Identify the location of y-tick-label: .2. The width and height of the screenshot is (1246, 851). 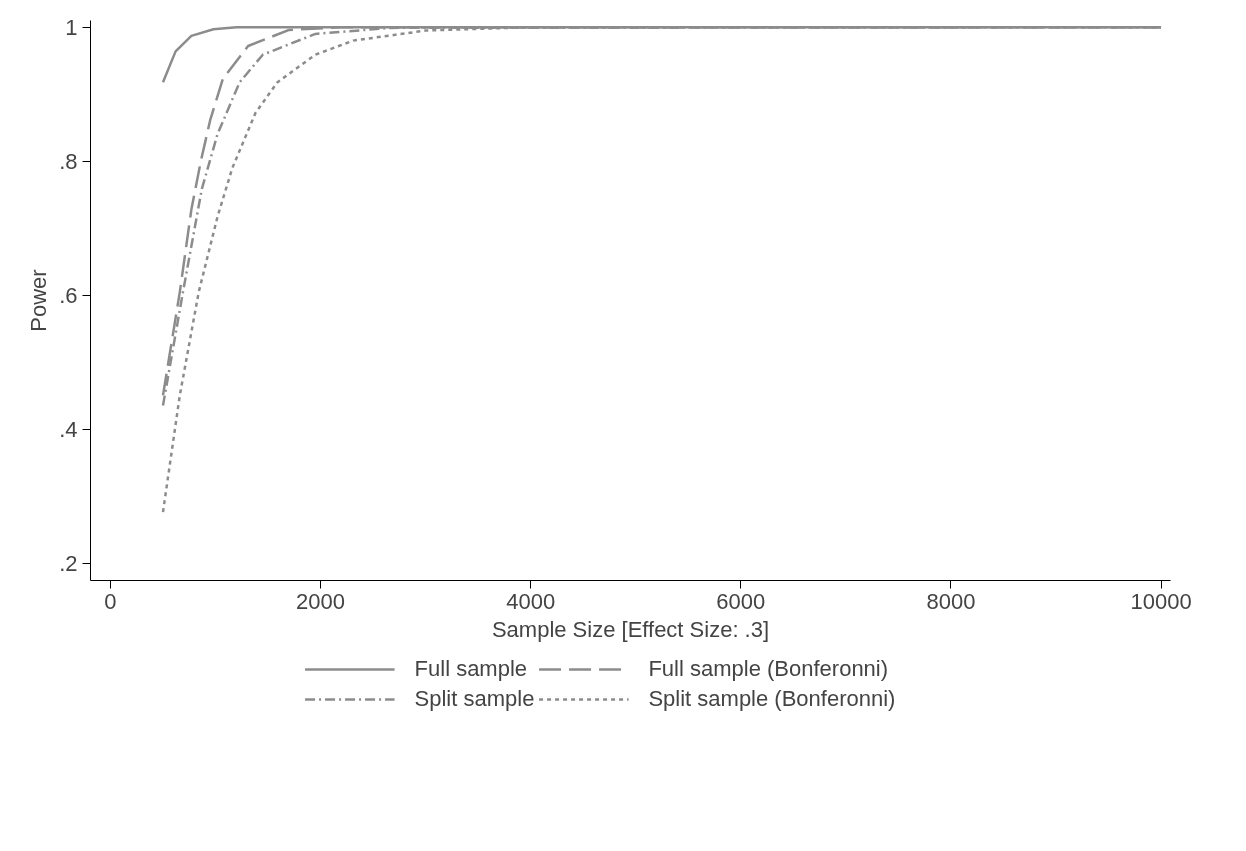
(68, 564).